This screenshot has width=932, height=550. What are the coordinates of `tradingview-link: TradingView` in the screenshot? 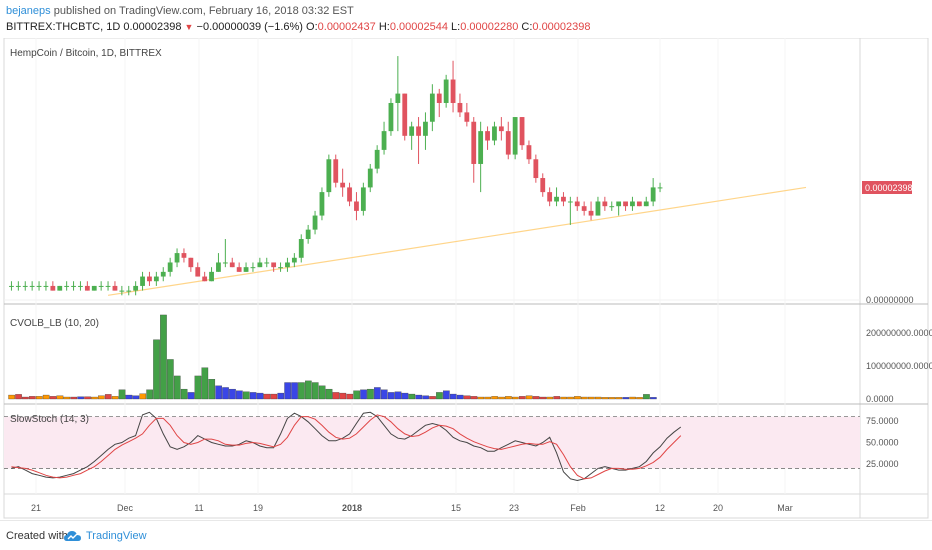 It's located at (116, 536).